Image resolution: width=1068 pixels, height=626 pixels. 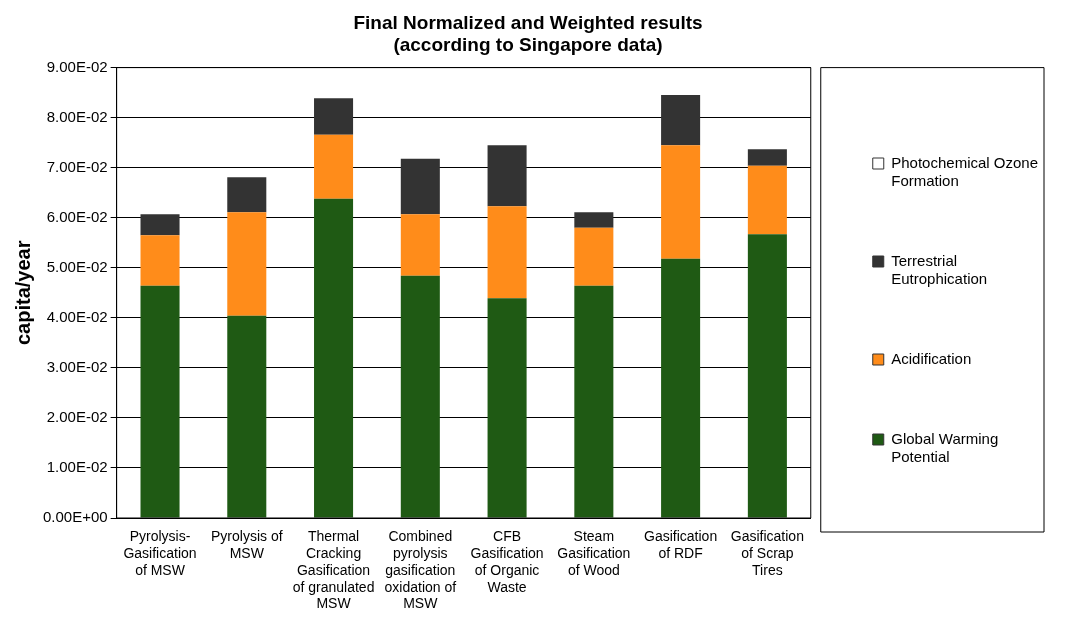 What do you see at coordinates (939, 269) in the screenshot?
I see `legend-label: Terrestrial Eutrophication` at bounding box center [939, 269].